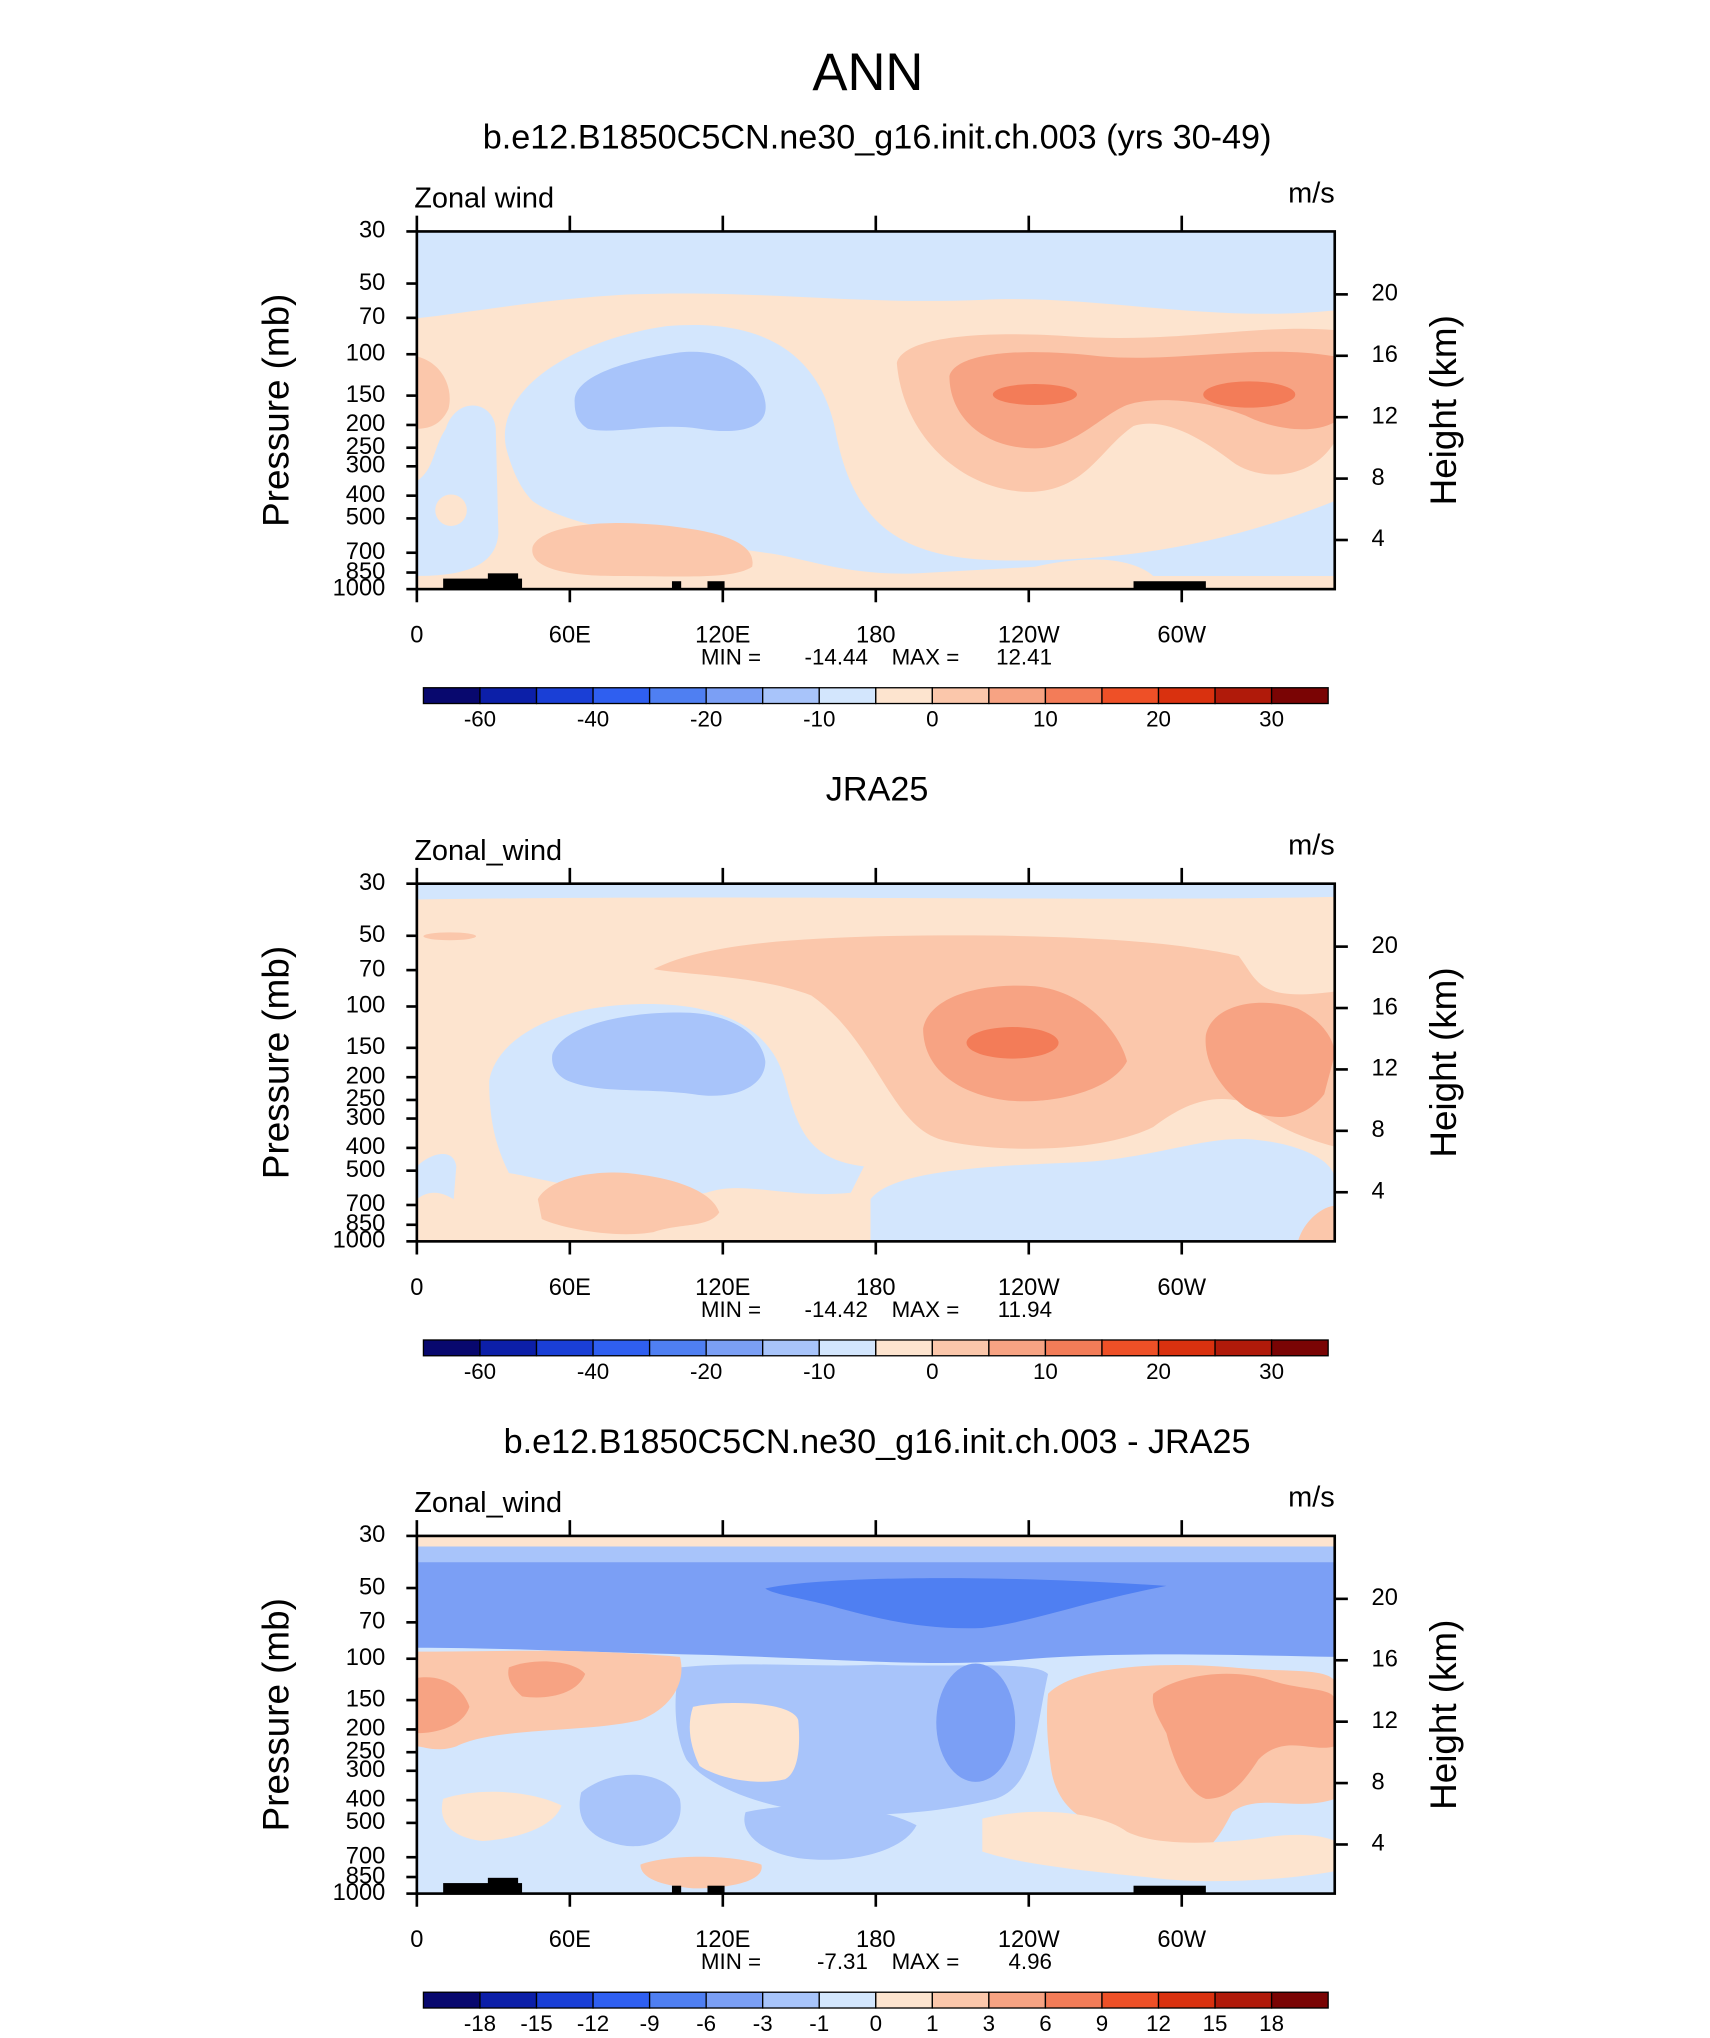 Image resolution: width=1710 pixels, height=2038 pixels. What do you see at coordinates (372, 317) in the screenshot?
I see `y-tick-label: 70` at bounding box center [372, 317].